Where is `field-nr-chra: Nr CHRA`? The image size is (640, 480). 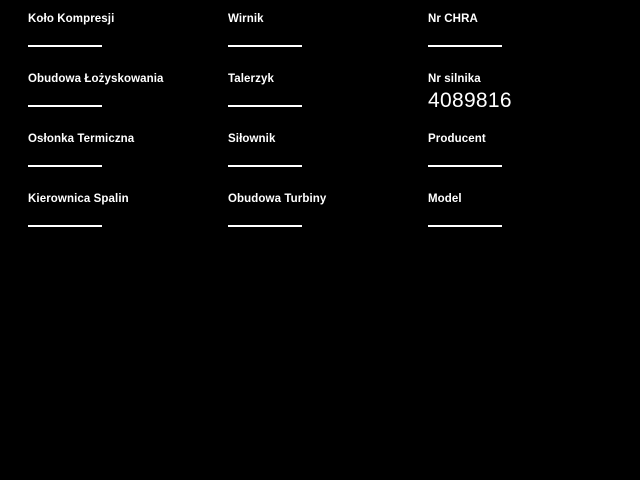
field-nr-chra: Nr CHRA is located at coordinates (523, 42).